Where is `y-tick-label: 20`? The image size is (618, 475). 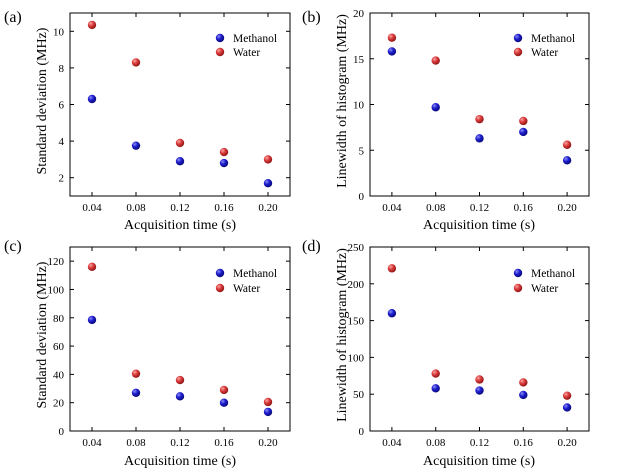 y-tick-label: 20 is located at coordinates (359, 14).